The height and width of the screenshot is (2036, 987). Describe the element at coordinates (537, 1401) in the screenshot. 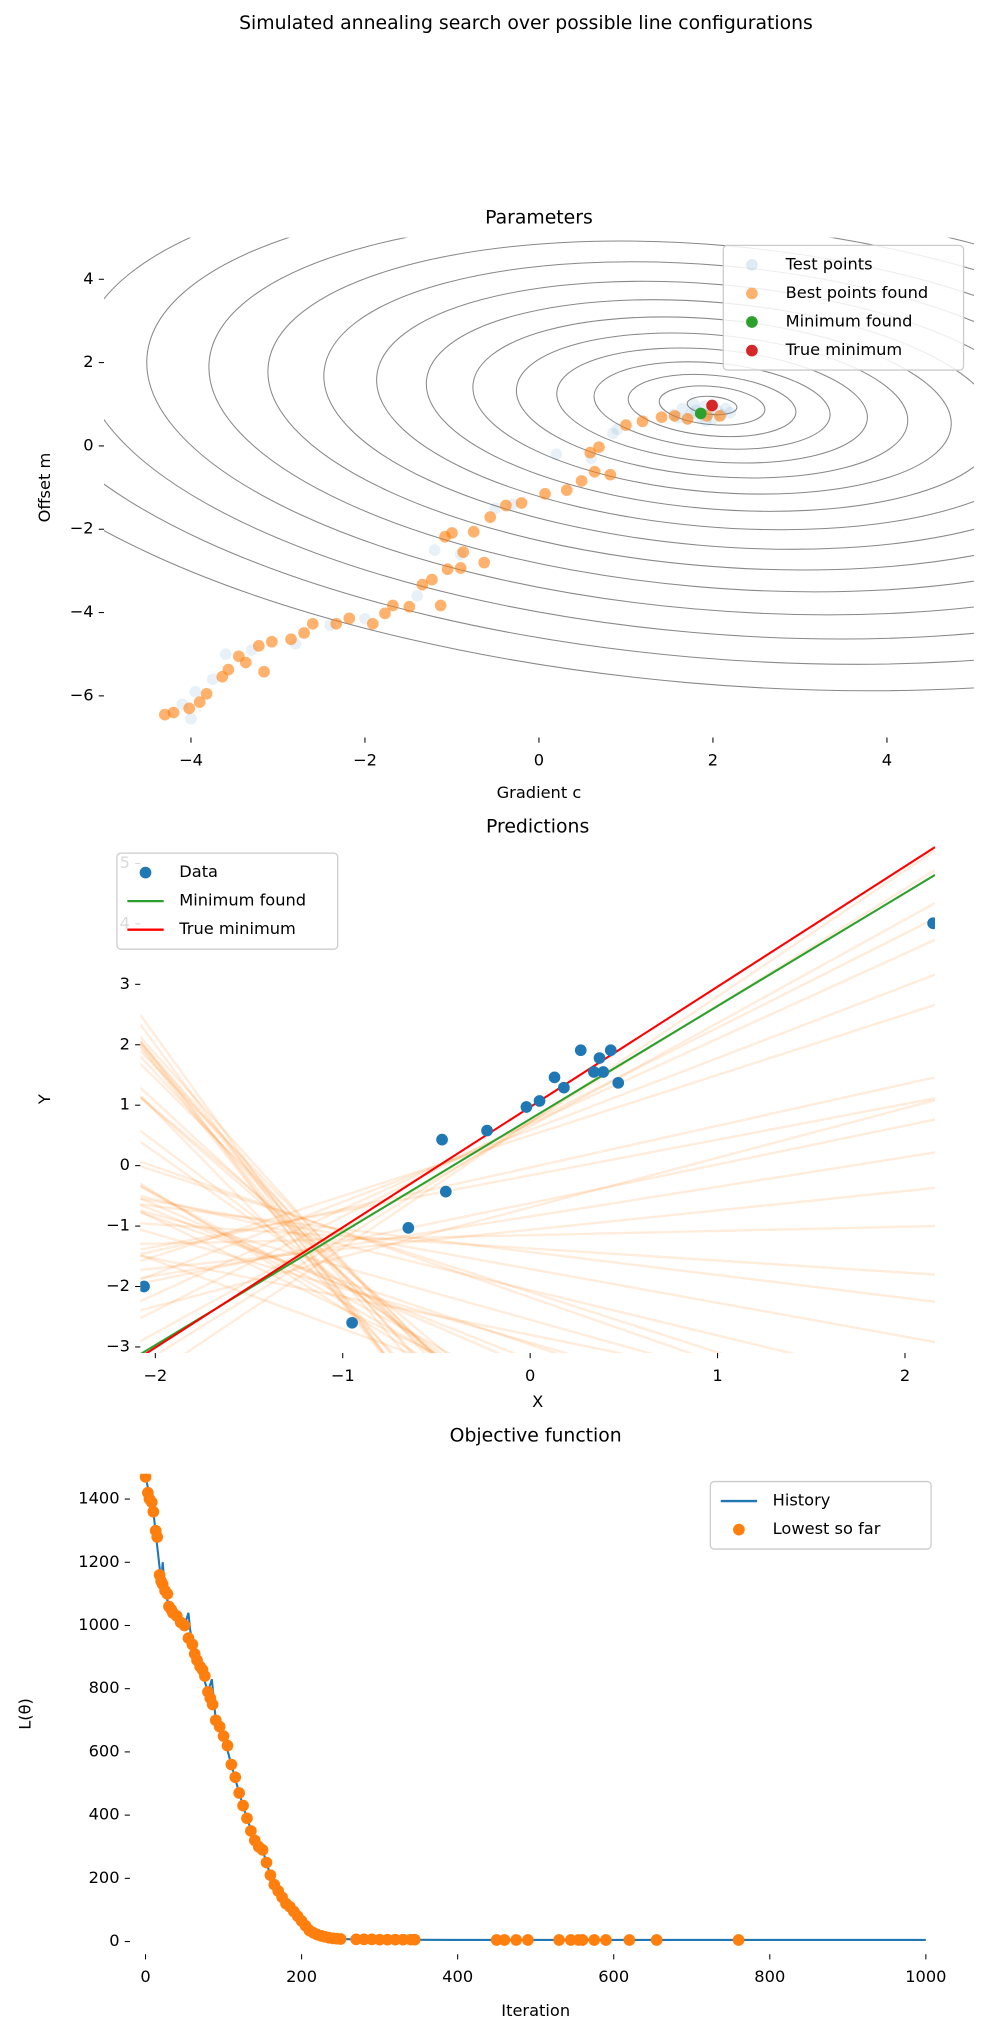

I see `x-axis-label: X` at that location.